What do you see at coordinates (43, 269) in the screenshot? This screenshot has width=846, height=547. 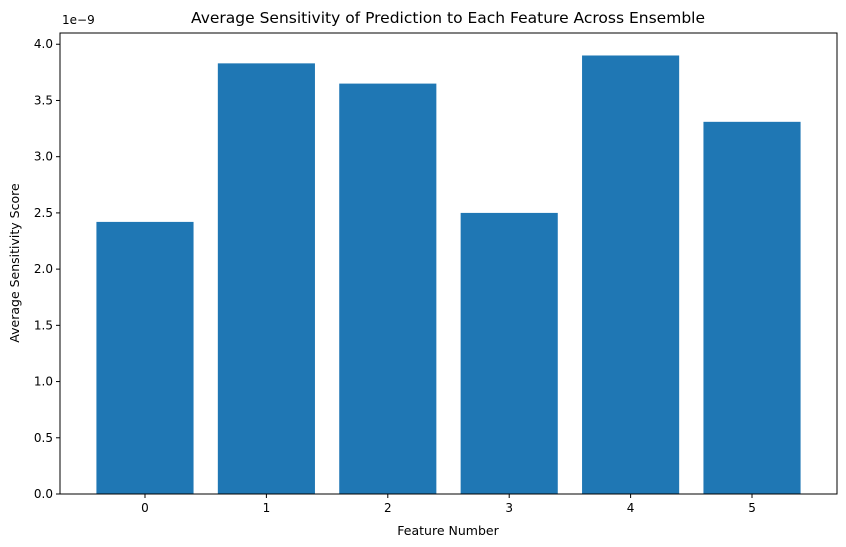 I see `y-tick-label: 2.0` at bounding box center [43, 269].